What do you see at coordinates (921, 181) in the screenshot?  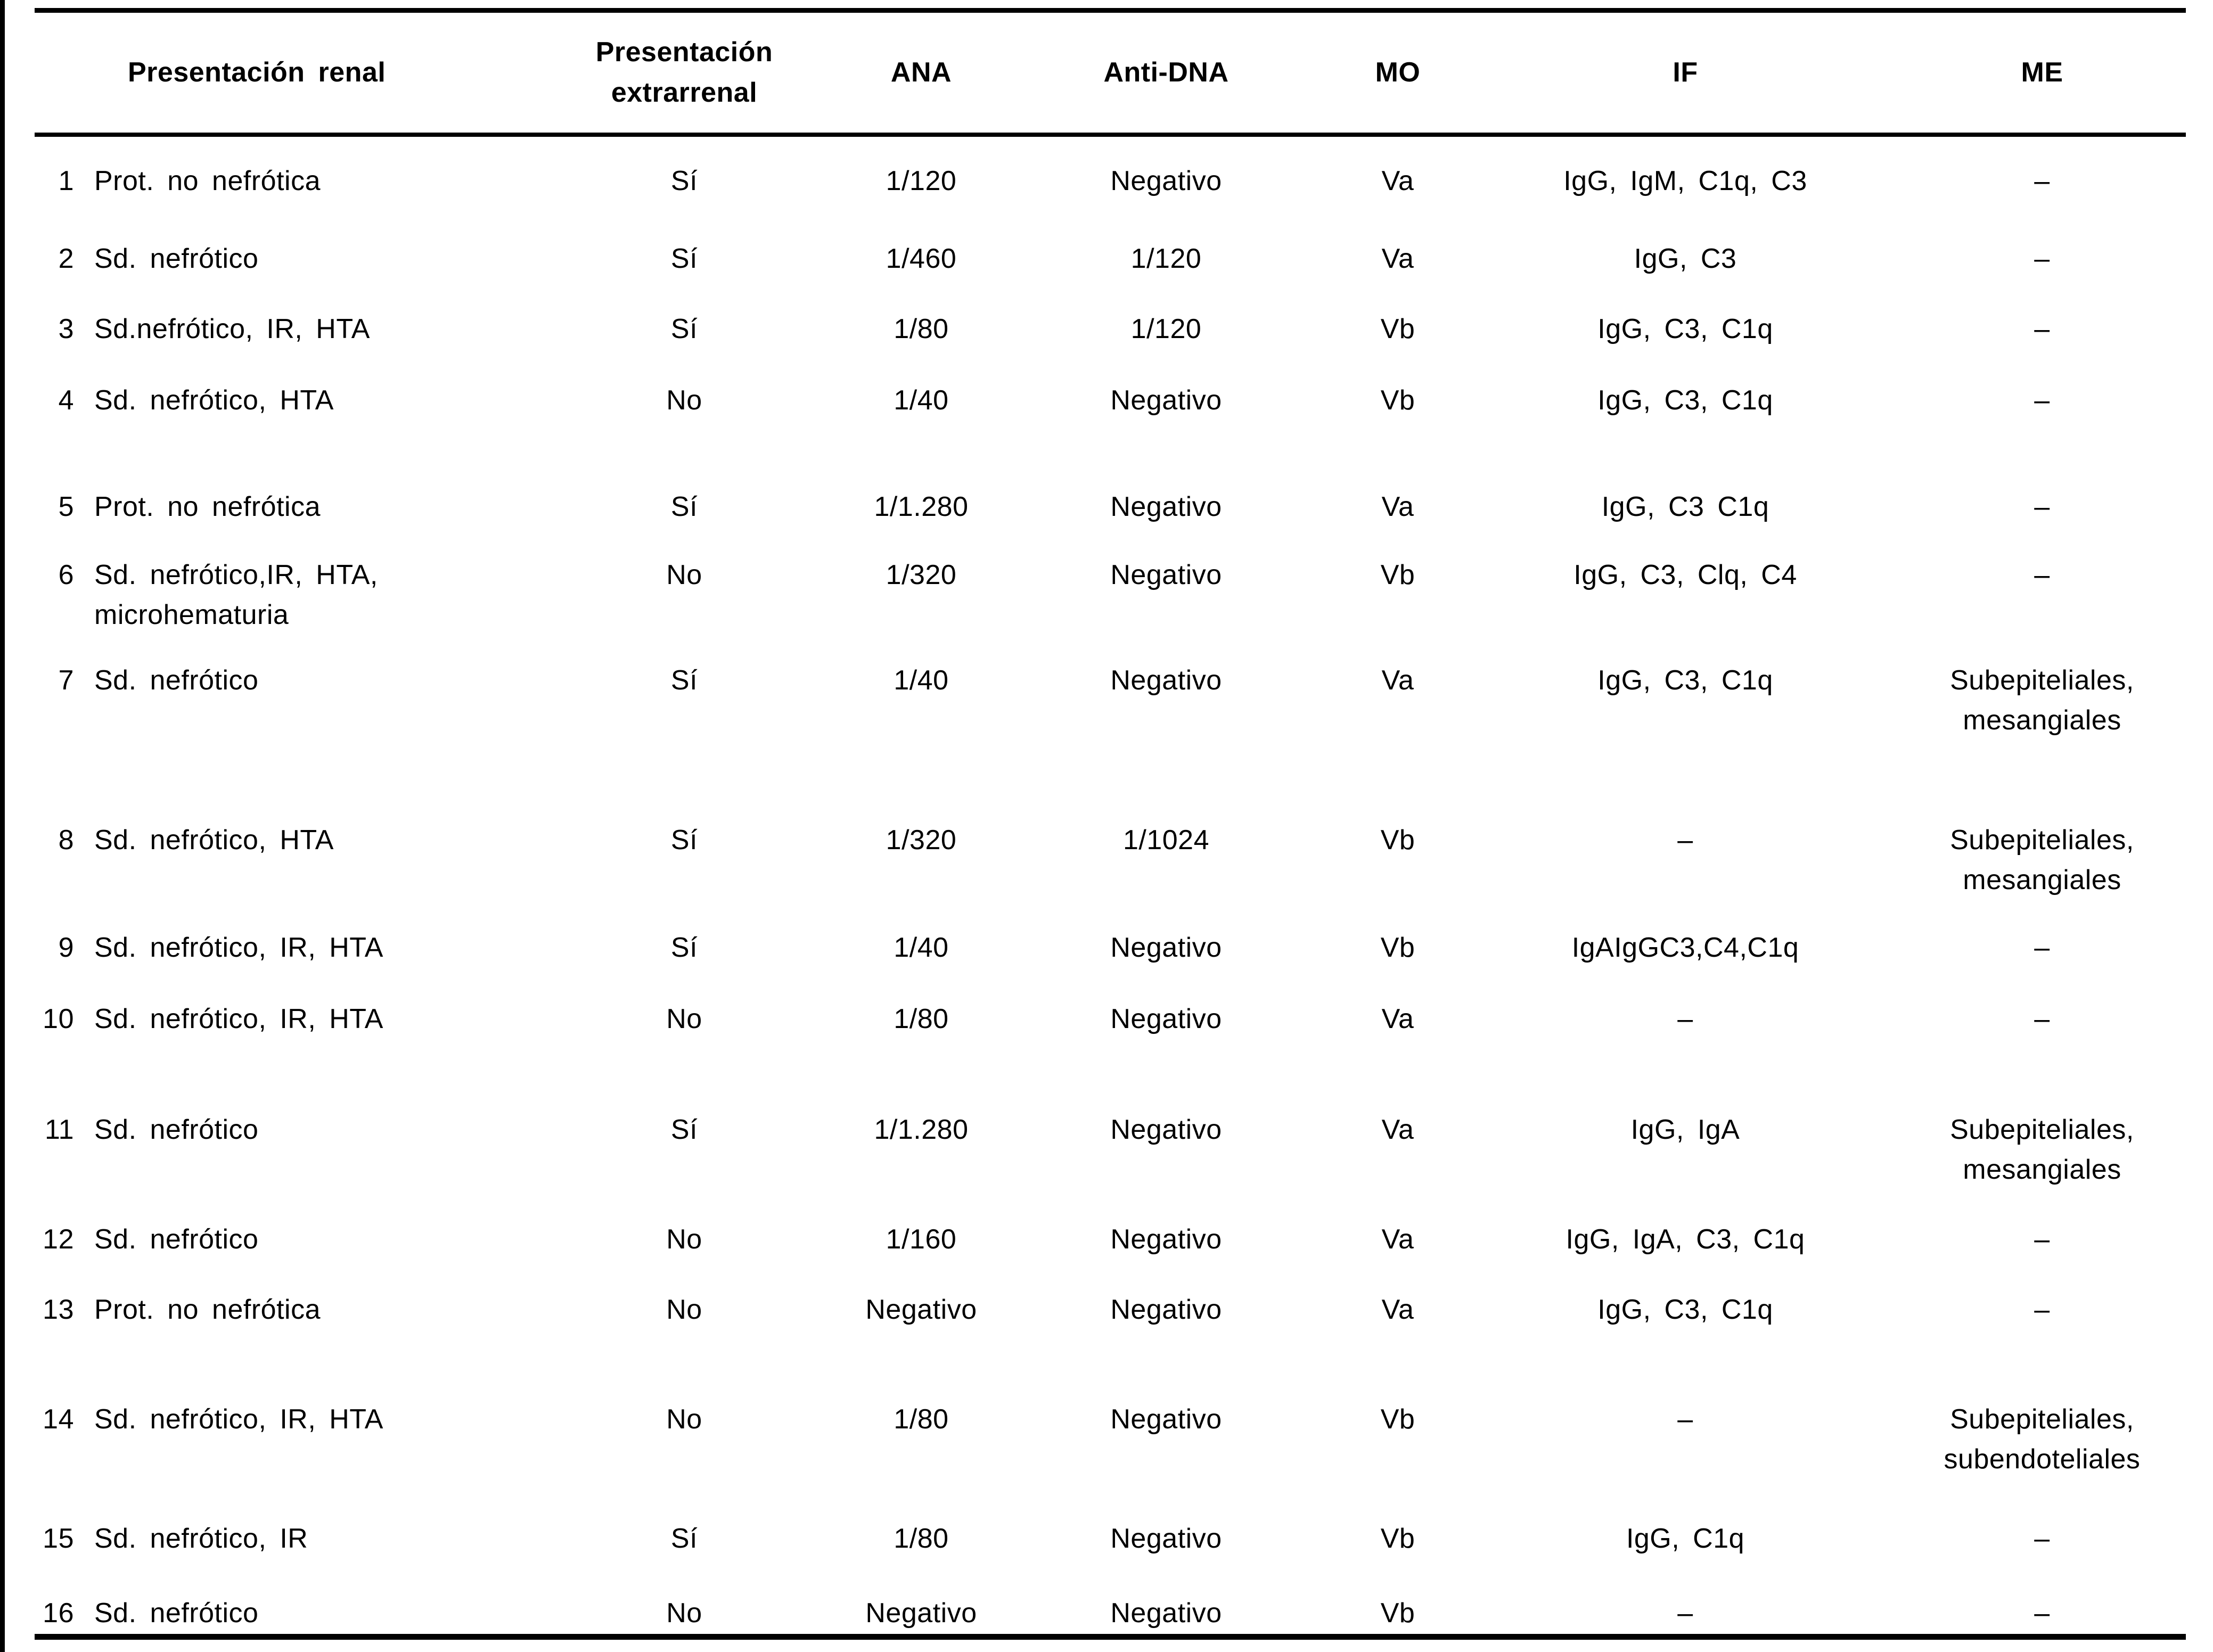 I see `cell-ana: 1/120` at bounding box center [921, 181].